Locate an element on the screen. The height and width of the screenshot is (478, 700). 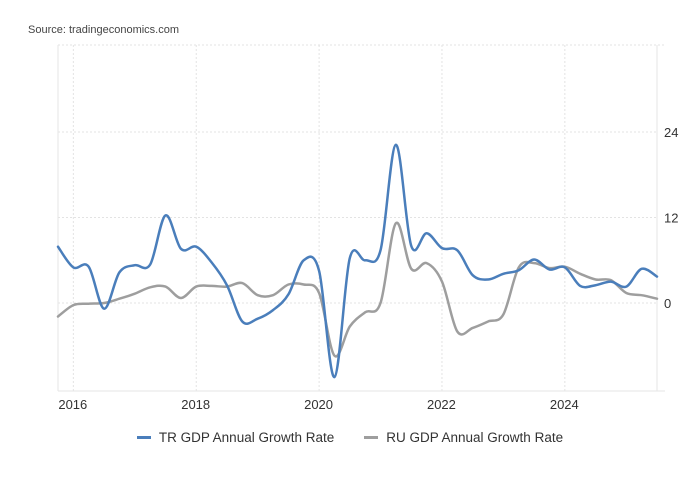
legend-item-ru: RU GDP Annual Growth Rate is located at coordinates (463, 437).